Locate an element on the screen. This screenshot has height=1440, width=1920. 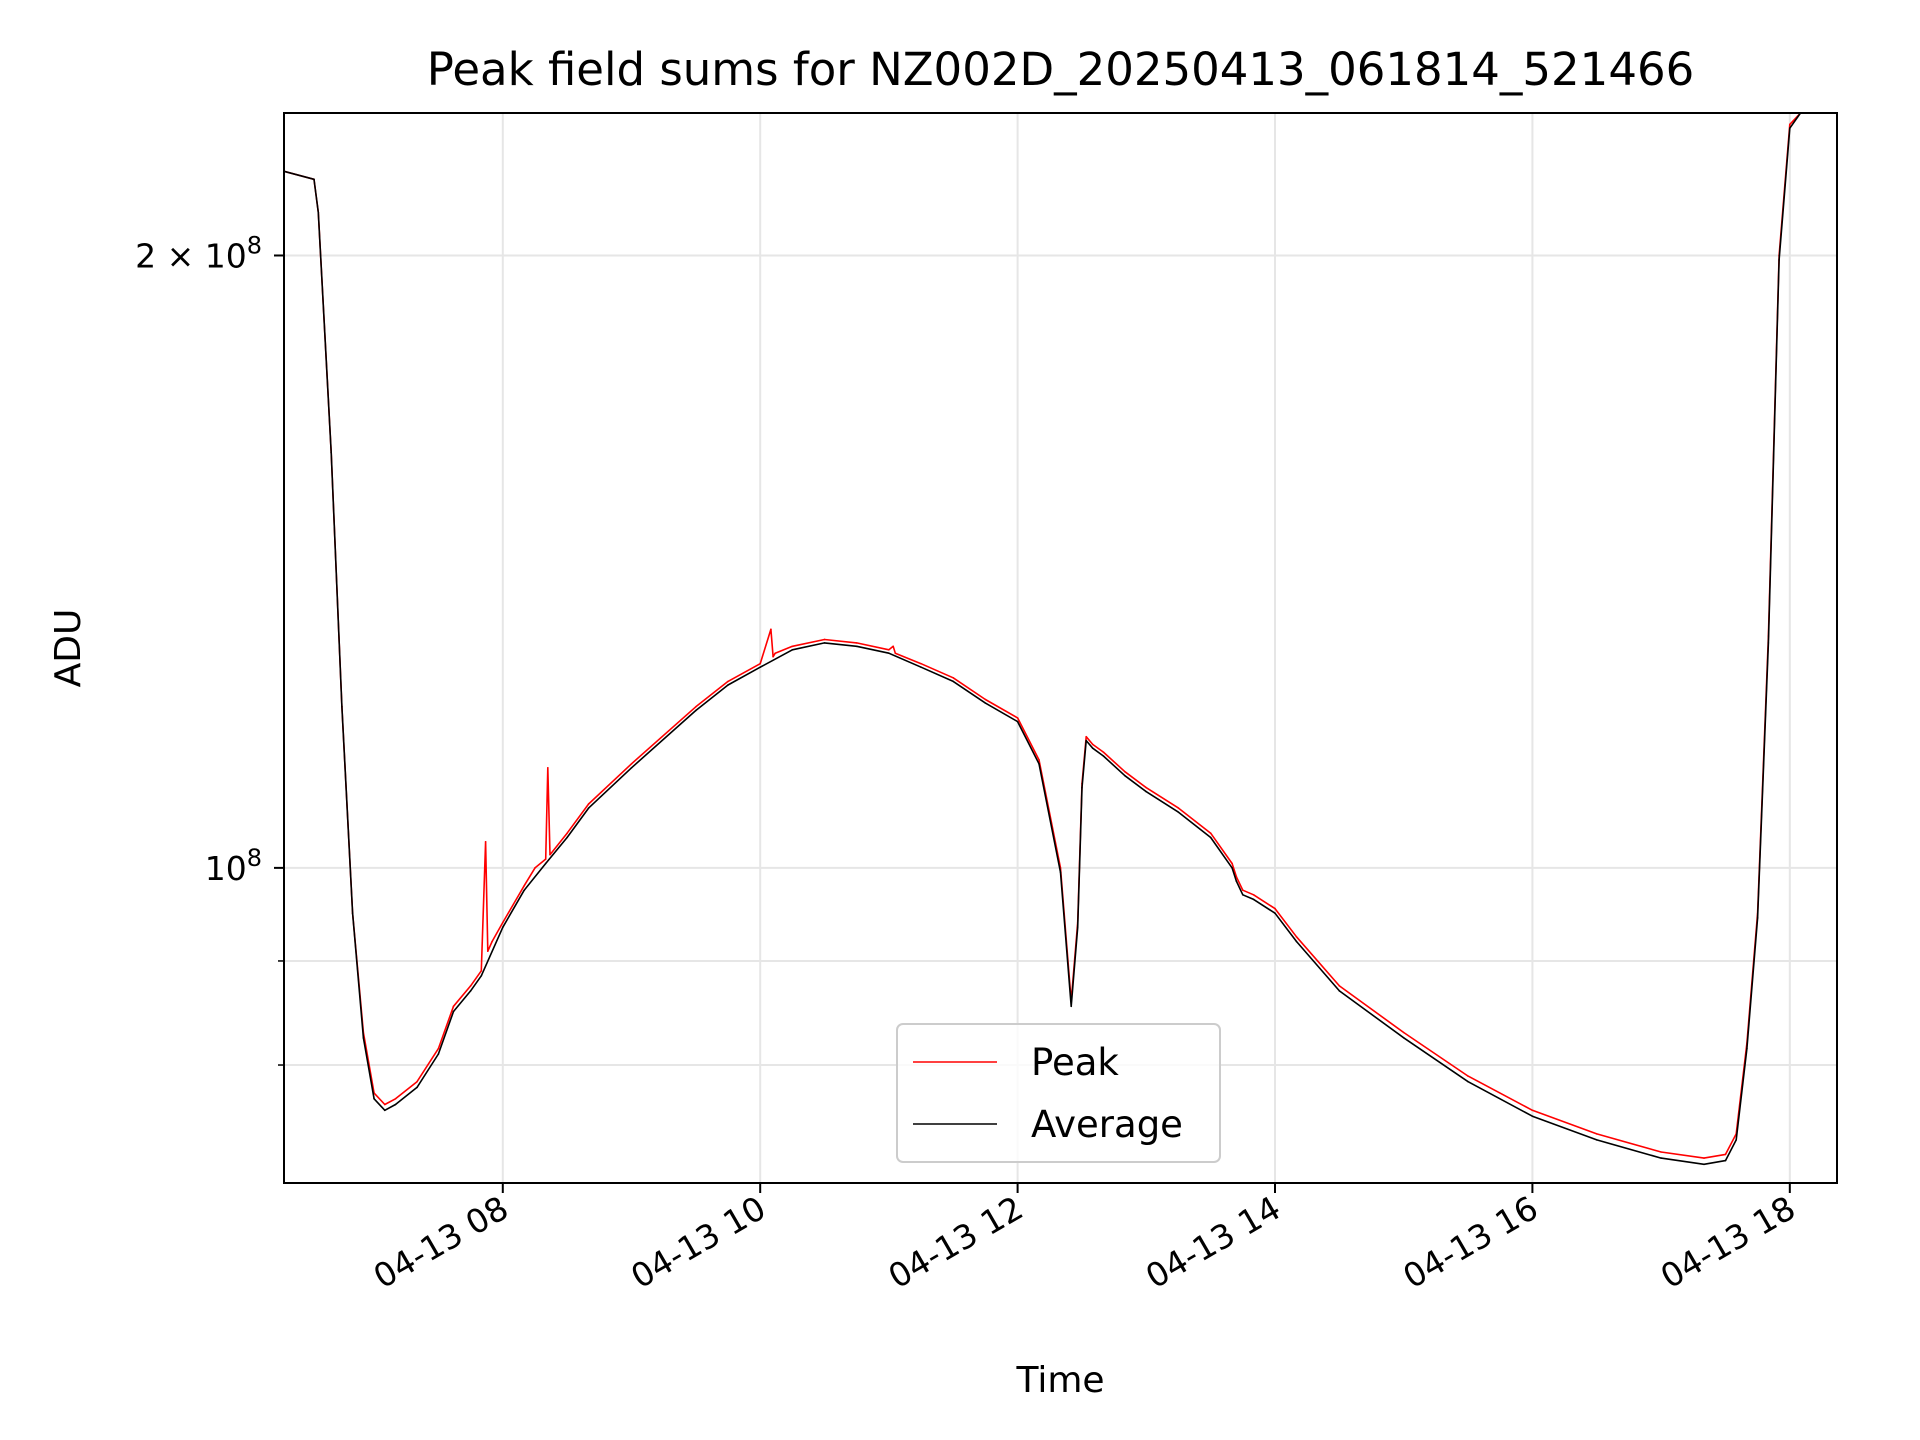
legend: Peak Average is located at coordinates (1058, 1093).